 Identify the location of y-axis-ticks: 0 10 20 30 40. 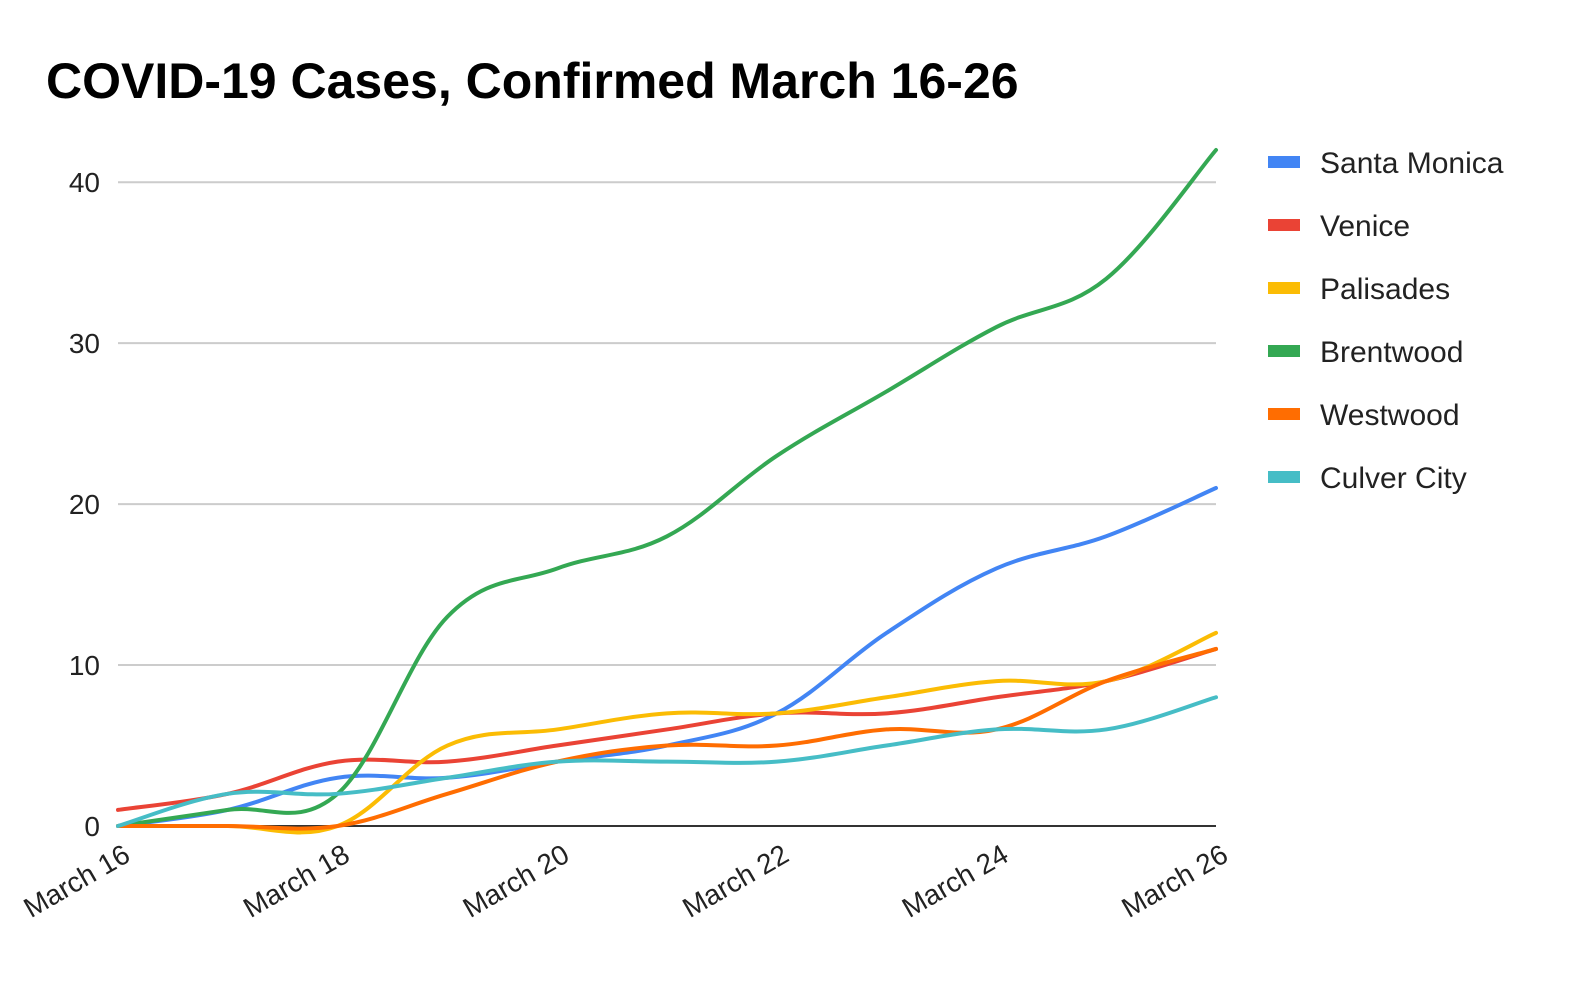
(84, 504).